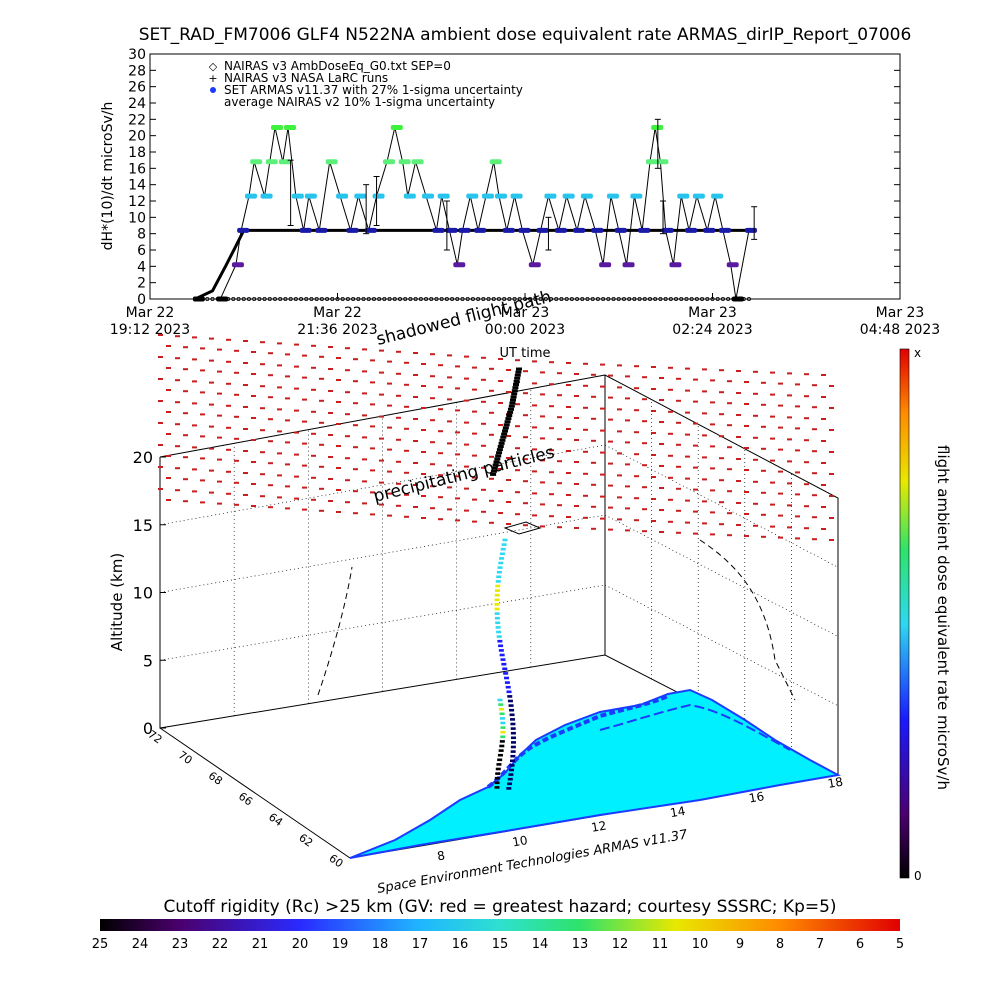  What do you see at coordinates (525, 330) in the screenshot?
I see `x-tick-time: 00:00 2023` at bounding box center [525, 330].